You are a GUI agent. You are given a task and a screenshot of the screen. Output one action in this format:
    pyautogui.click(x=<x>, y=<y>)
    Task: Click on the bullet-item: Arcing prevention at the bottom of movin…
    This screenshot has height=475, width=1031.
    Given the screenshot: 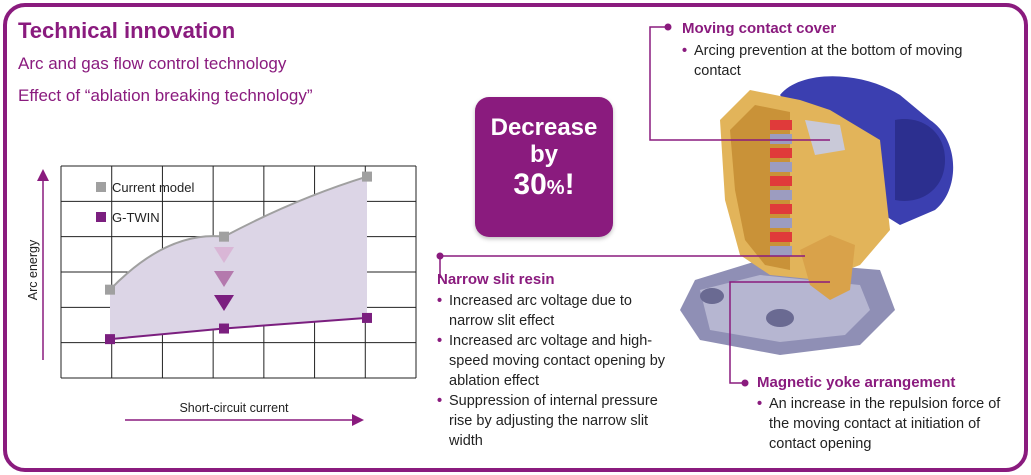 What is the action you would take?
    pyautogui.click(x=847, y=61)
    